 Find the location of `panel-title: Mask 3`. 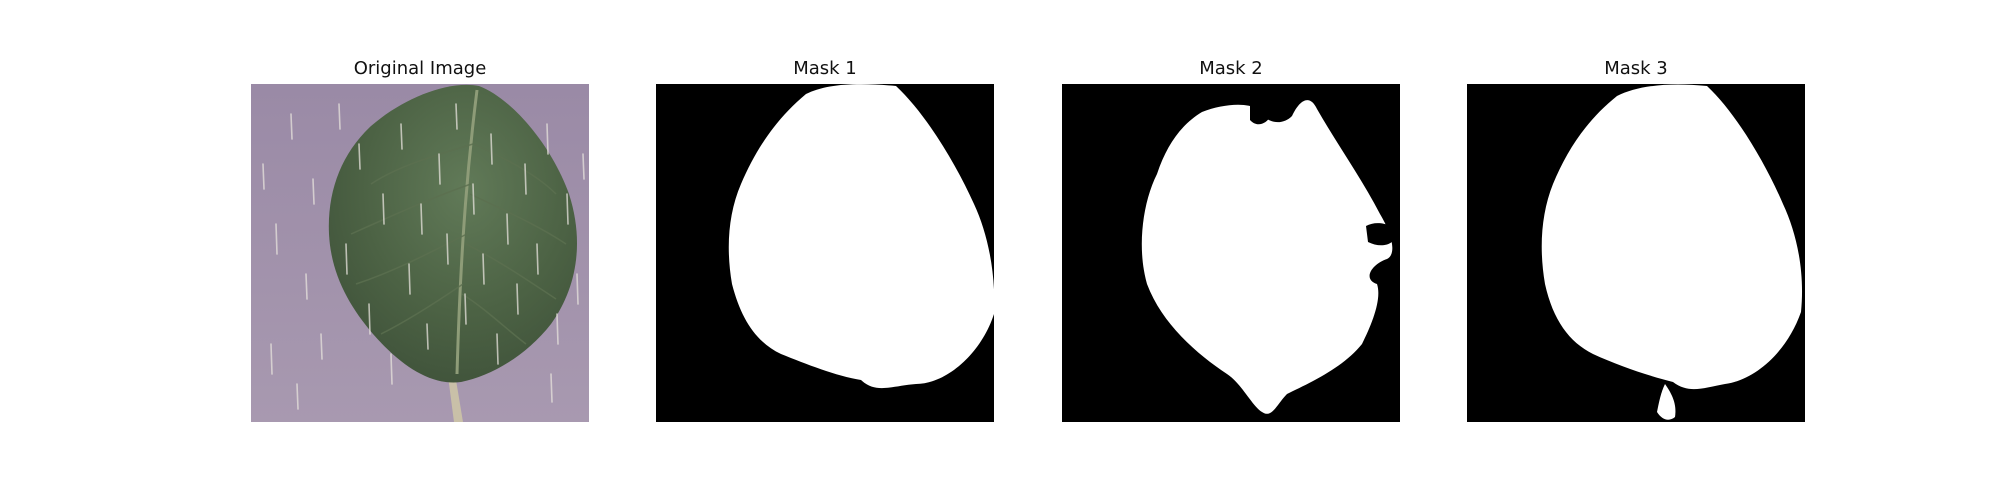

panel-title: Mask 3 is located at coordinates (1636, 68).